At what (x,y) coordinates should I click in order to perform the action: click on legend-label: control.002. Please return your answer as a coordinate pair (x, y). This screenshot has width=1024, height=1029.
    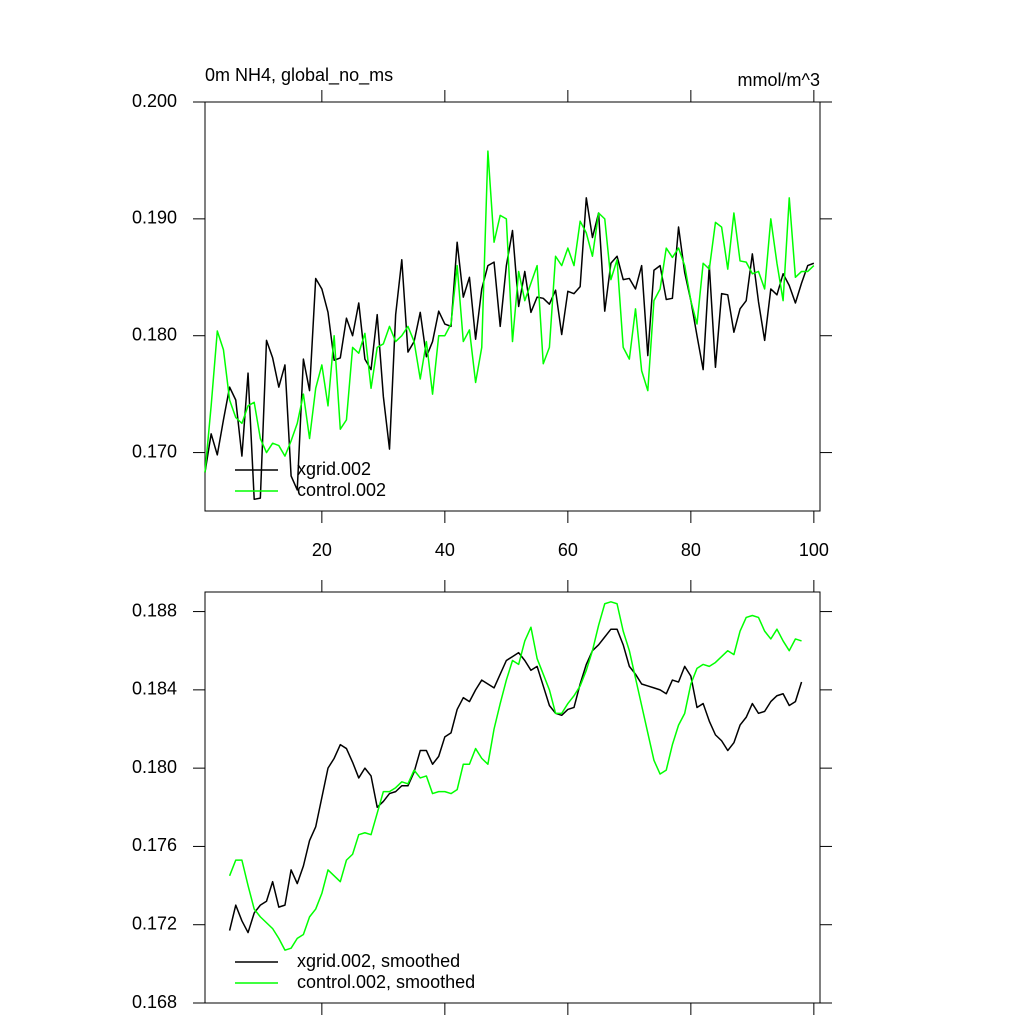
    Looking at the image, I should click on (341, 490).